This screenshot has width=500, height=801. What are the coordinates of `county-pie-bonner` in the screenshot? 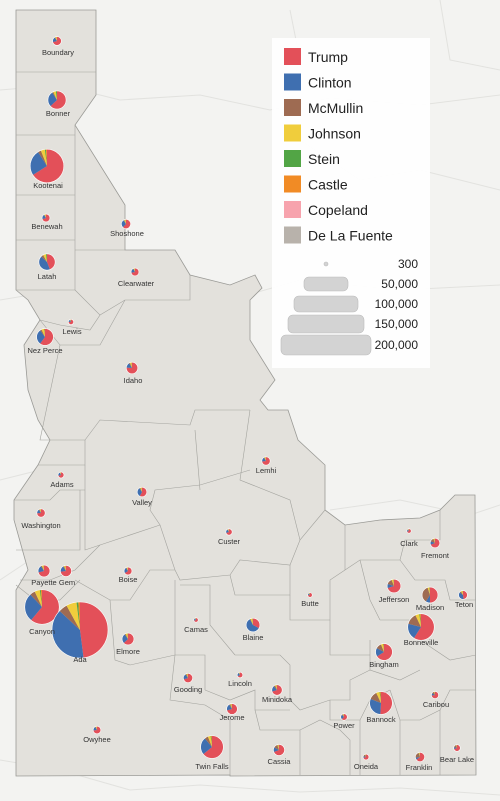 It's located at (57, 100).